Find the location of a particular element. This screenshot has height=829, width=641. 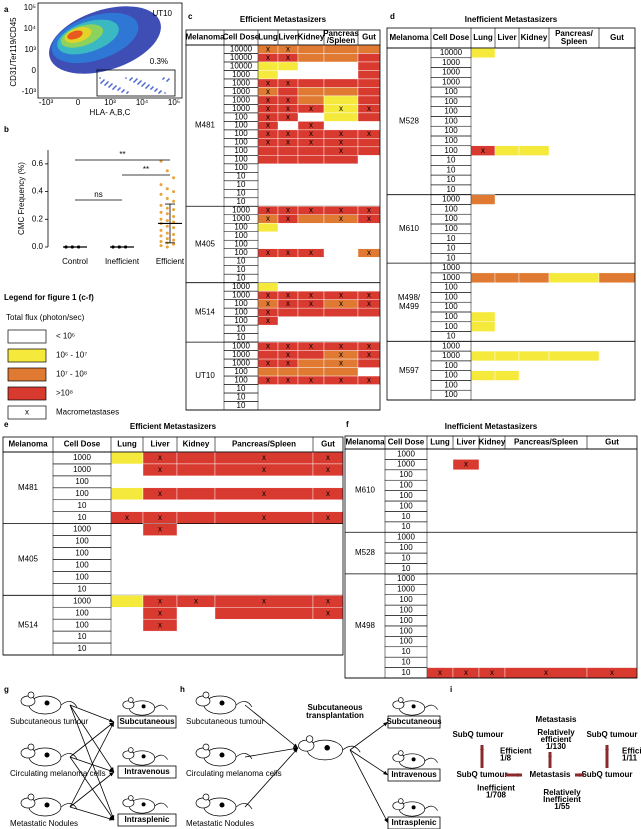

arrow is located at coordinates (271, 777).